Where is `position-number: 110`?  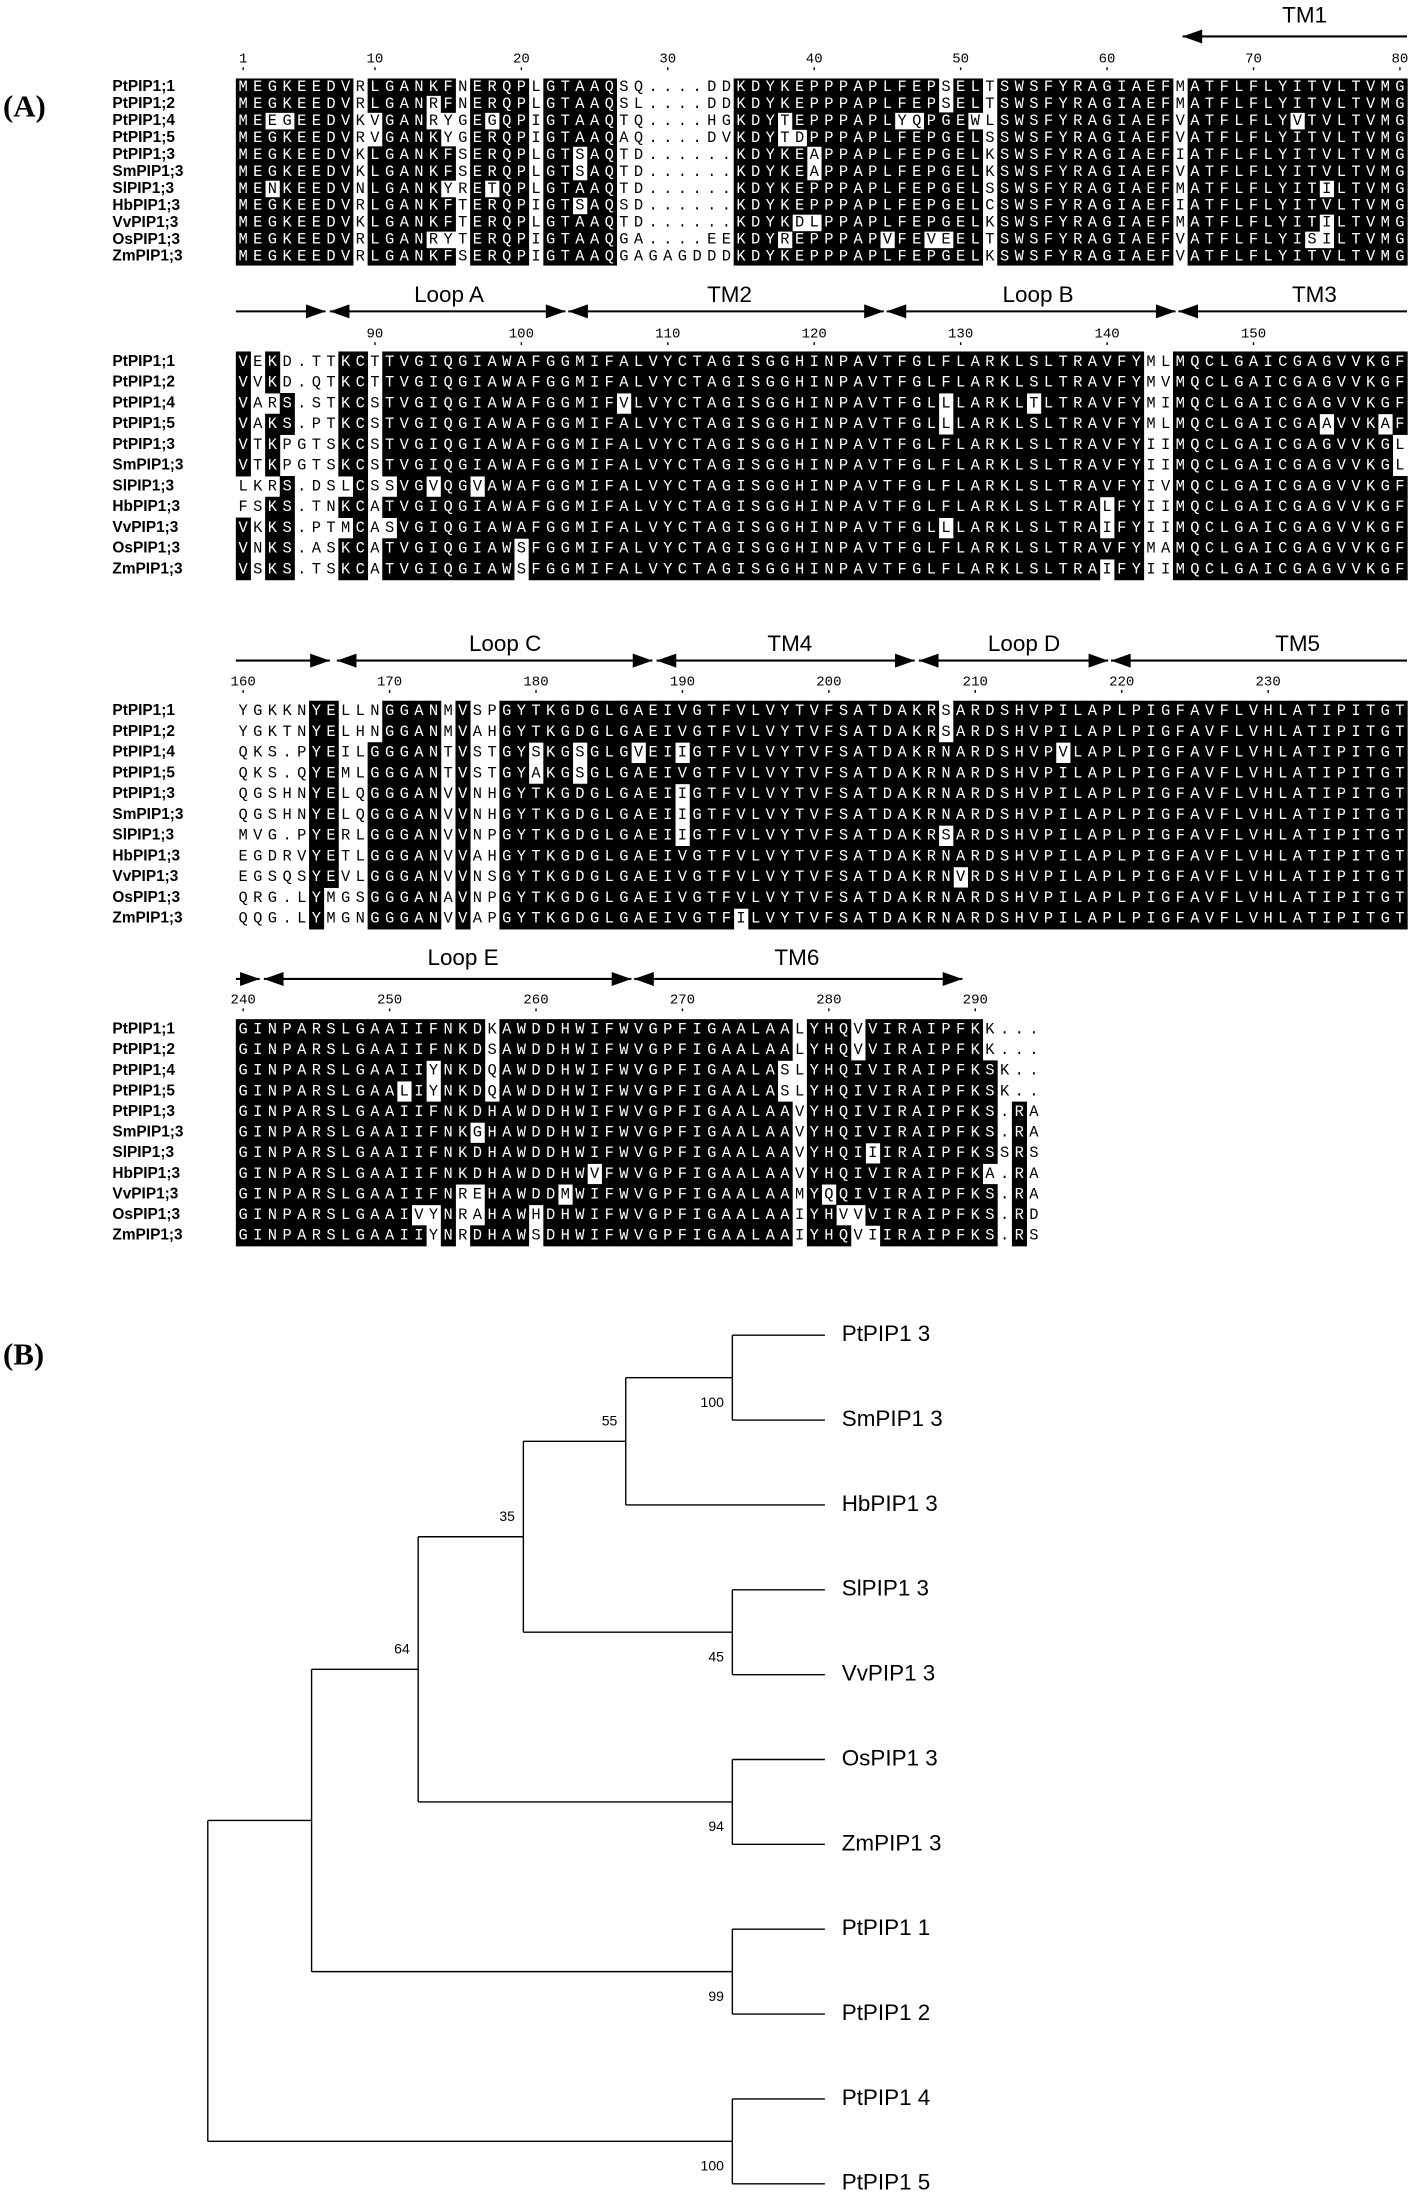 position-number: 110 is located at coordinates (667, 335).